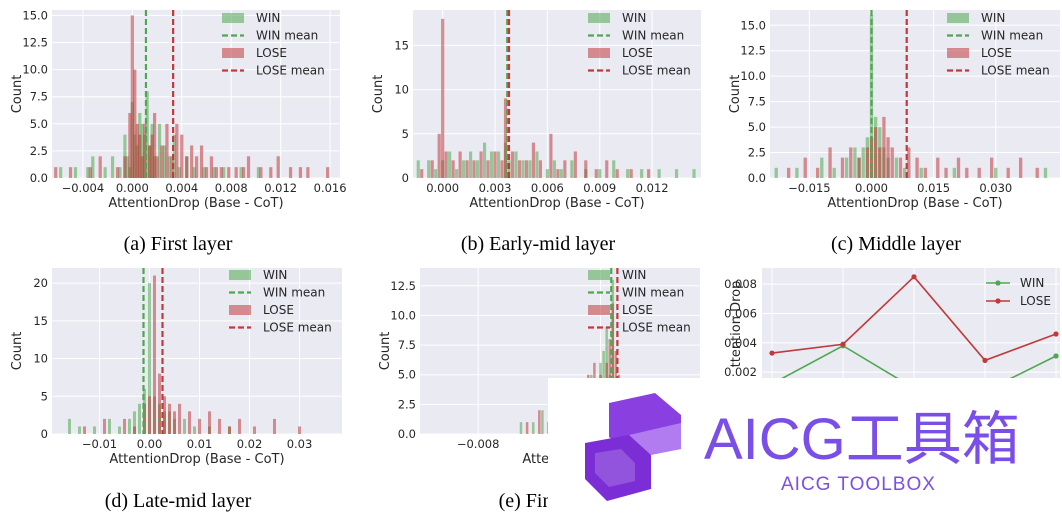 This screenshot has height=516, width=1062. Describe the element at coordinates (809, 188) in the screenshot. I see `x-tick-label: −0.015` at that location.